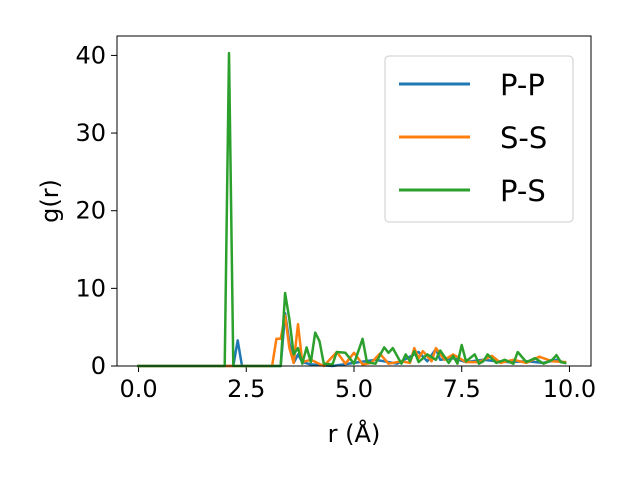 The height and width of the screenshot is (480, 640). Describe the element at coordinates (354, 389) in the screenshot. I see `x-tick-label: 5.0` at that location.